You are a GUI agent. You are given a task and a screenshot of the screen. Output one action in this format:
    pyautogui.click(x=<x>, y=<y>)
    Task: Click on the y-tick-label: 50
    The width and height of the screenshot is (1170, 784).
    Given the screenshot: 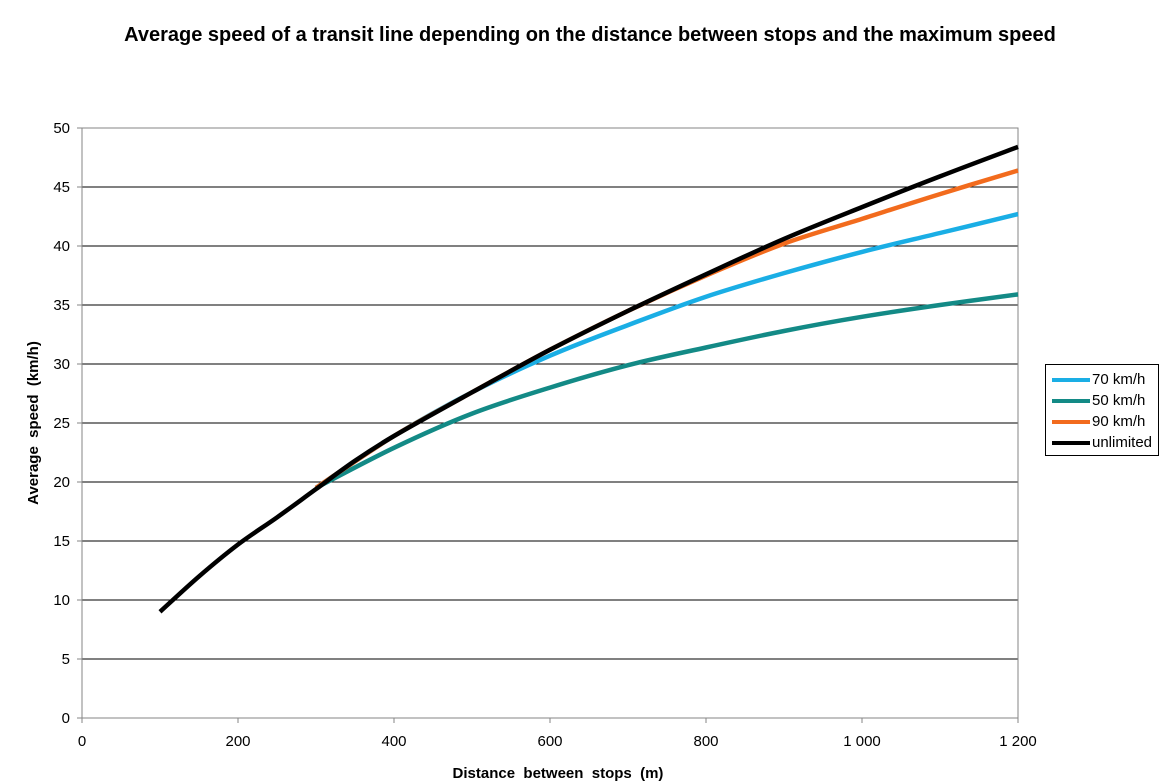 What is the action you would take?
    pyautogui.click(x=61, y=128)
    